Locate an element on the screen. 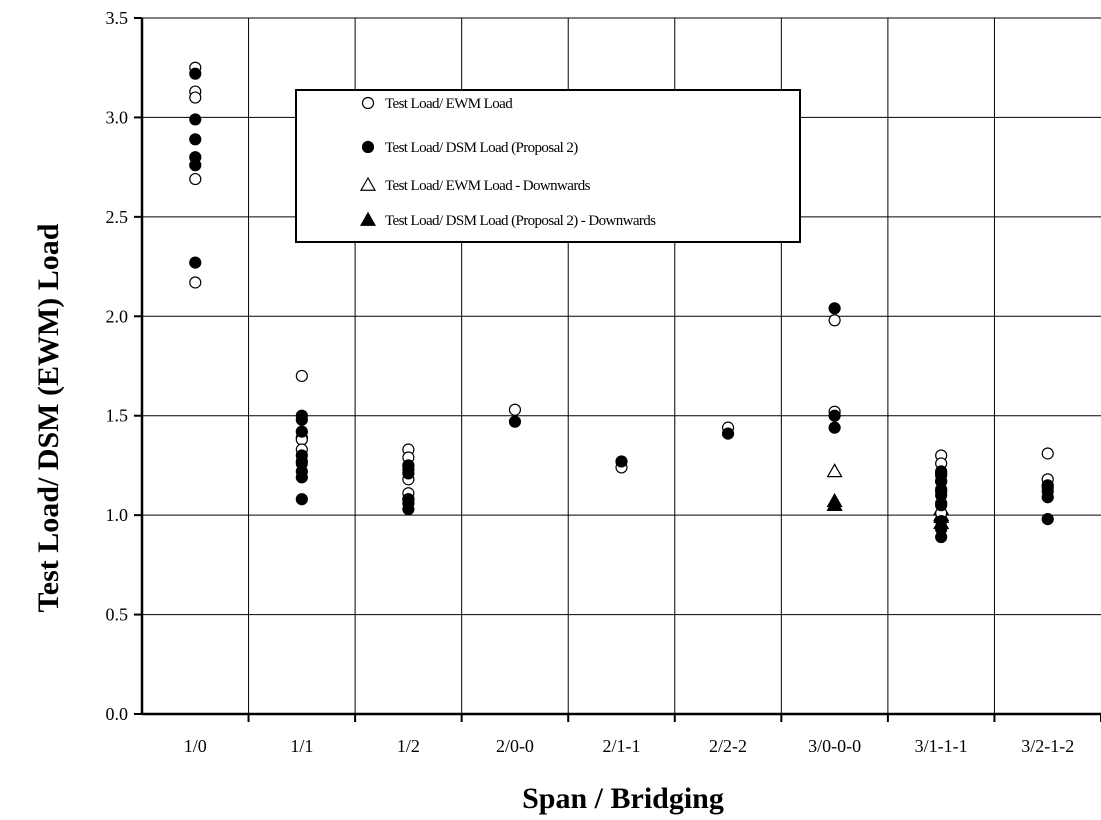 This screenshot has width=1101, height=820. y-tick-label: 2.5 is located at coordinates (117, 217).